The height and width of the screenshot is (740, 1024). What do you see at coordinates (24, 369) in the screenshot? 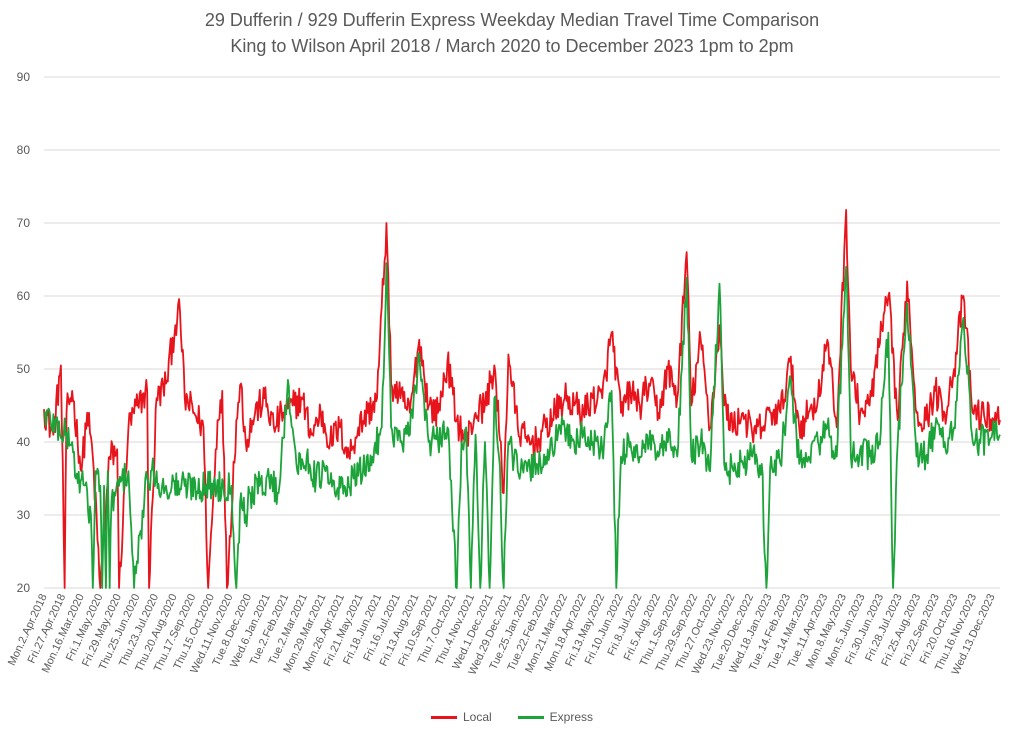
I see `y-tick-label: 50` at bounding box center [24, 369].